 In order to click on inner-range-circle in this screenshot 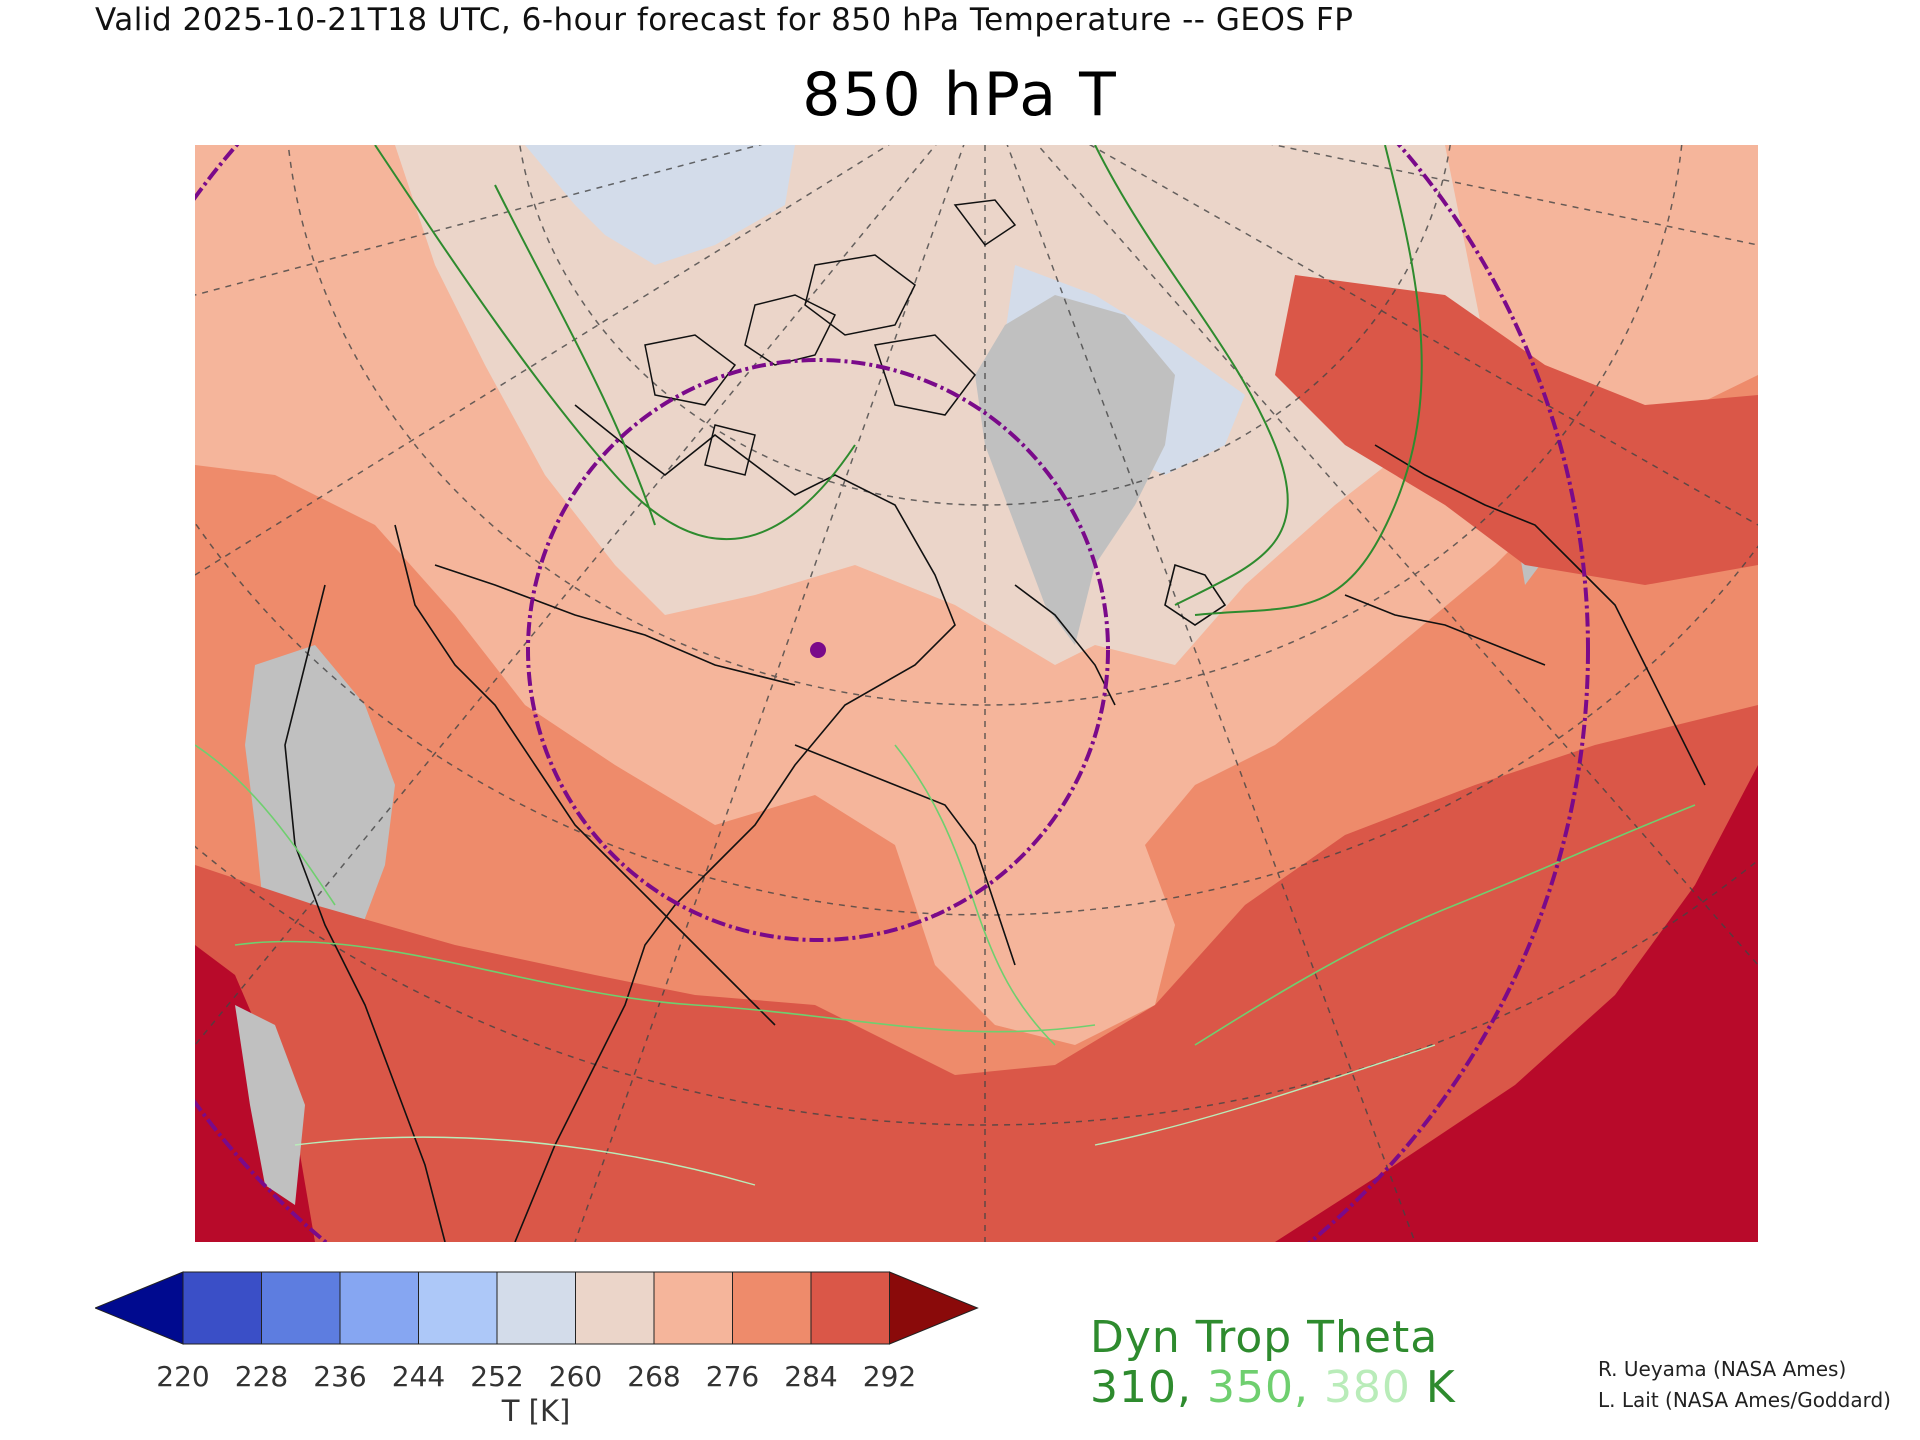, I will do `click(818, 650)`.